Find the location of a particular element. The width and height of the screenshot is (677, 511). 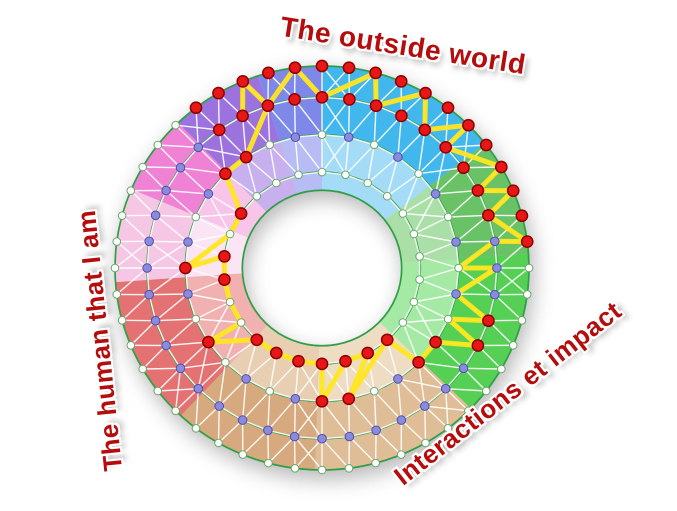

sector-cyan-inner is located at coordinates (376, 177).